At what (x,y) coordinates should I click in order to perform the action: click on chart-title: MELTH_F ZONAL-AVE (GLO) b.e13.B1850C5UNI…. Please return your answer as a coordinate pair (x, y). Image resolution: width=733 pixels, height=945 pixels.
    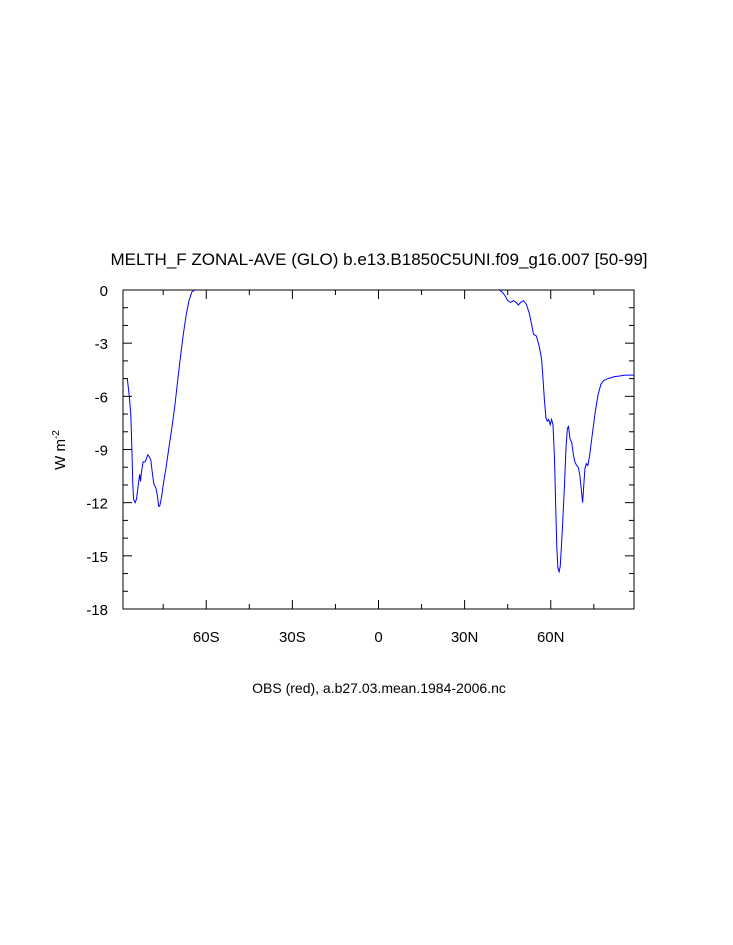
    Looking at the image, I should click on (378, 259).